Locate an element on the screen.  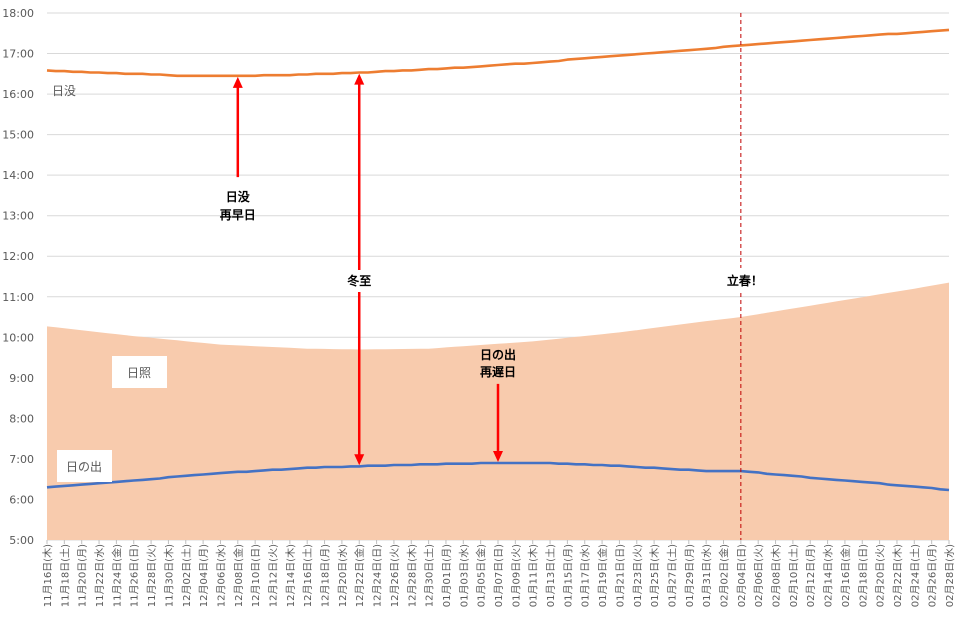
x-tick-label: 02月18日(日) is located at coordinates (863, 575).